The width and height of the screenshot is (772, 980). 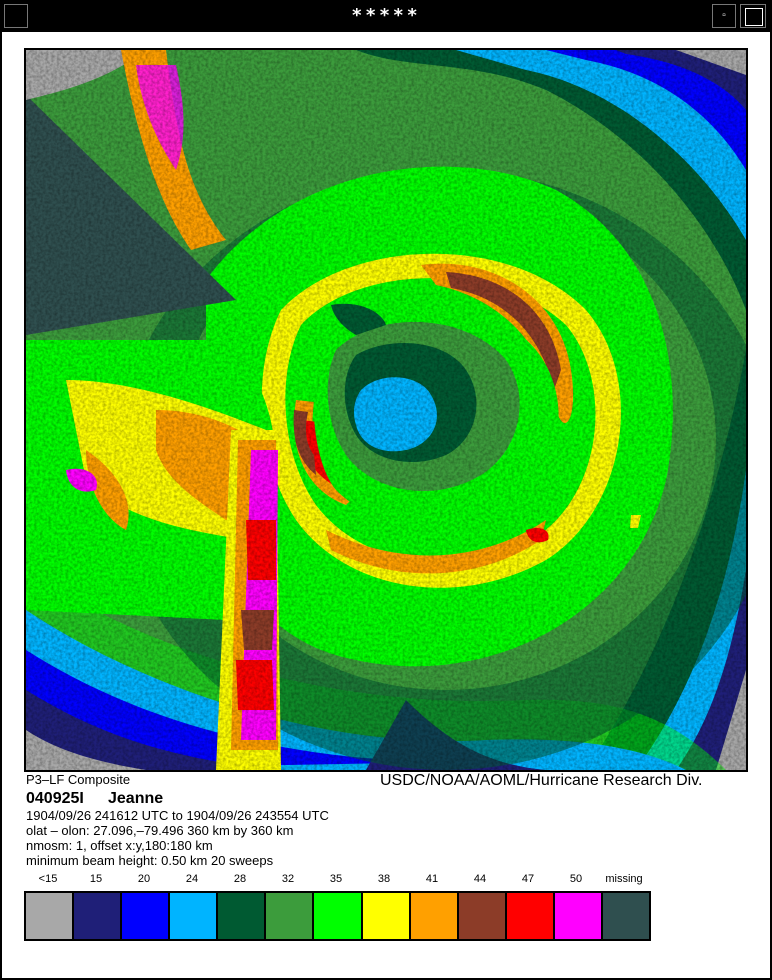 What do you see at coordinates (119, 845) in the screenshot?
I see `offset-info: nmosm: 1, offset x:y,180:180 km` at bounding box center [119, 845].